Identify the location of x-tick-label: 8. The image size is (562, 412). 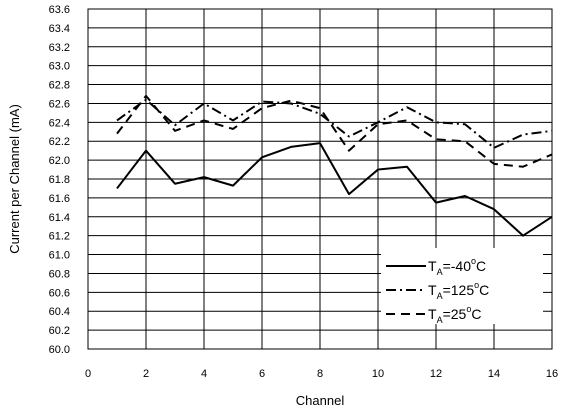
(320, 374).